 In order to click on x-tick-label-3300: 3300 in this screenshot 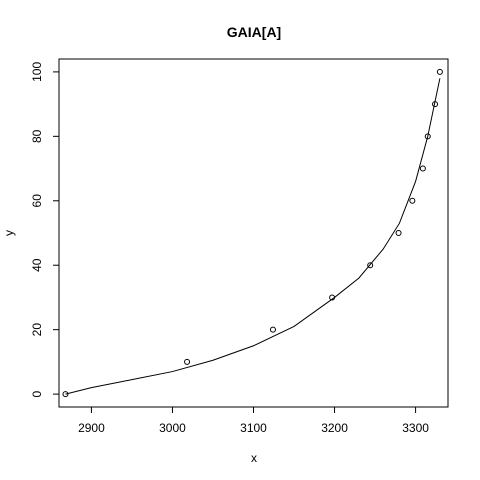, I will do `click(415, 428)`.